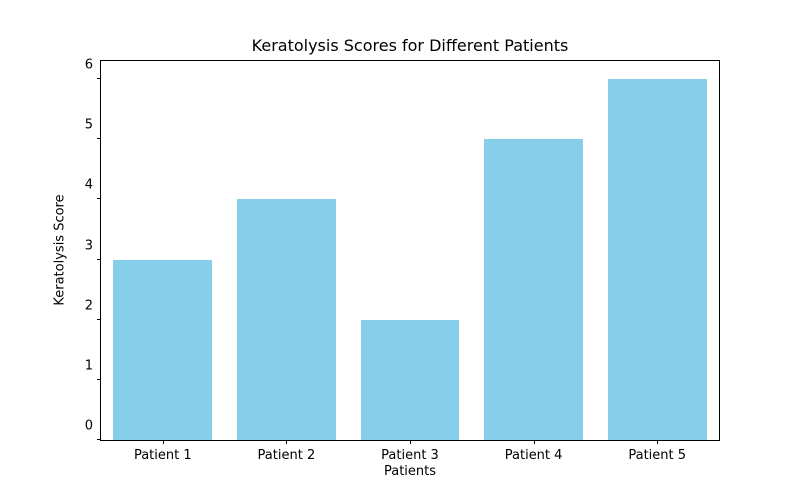 The image size is (800, 500). I want to click on y-tick-label: 4, so click(88, 185).